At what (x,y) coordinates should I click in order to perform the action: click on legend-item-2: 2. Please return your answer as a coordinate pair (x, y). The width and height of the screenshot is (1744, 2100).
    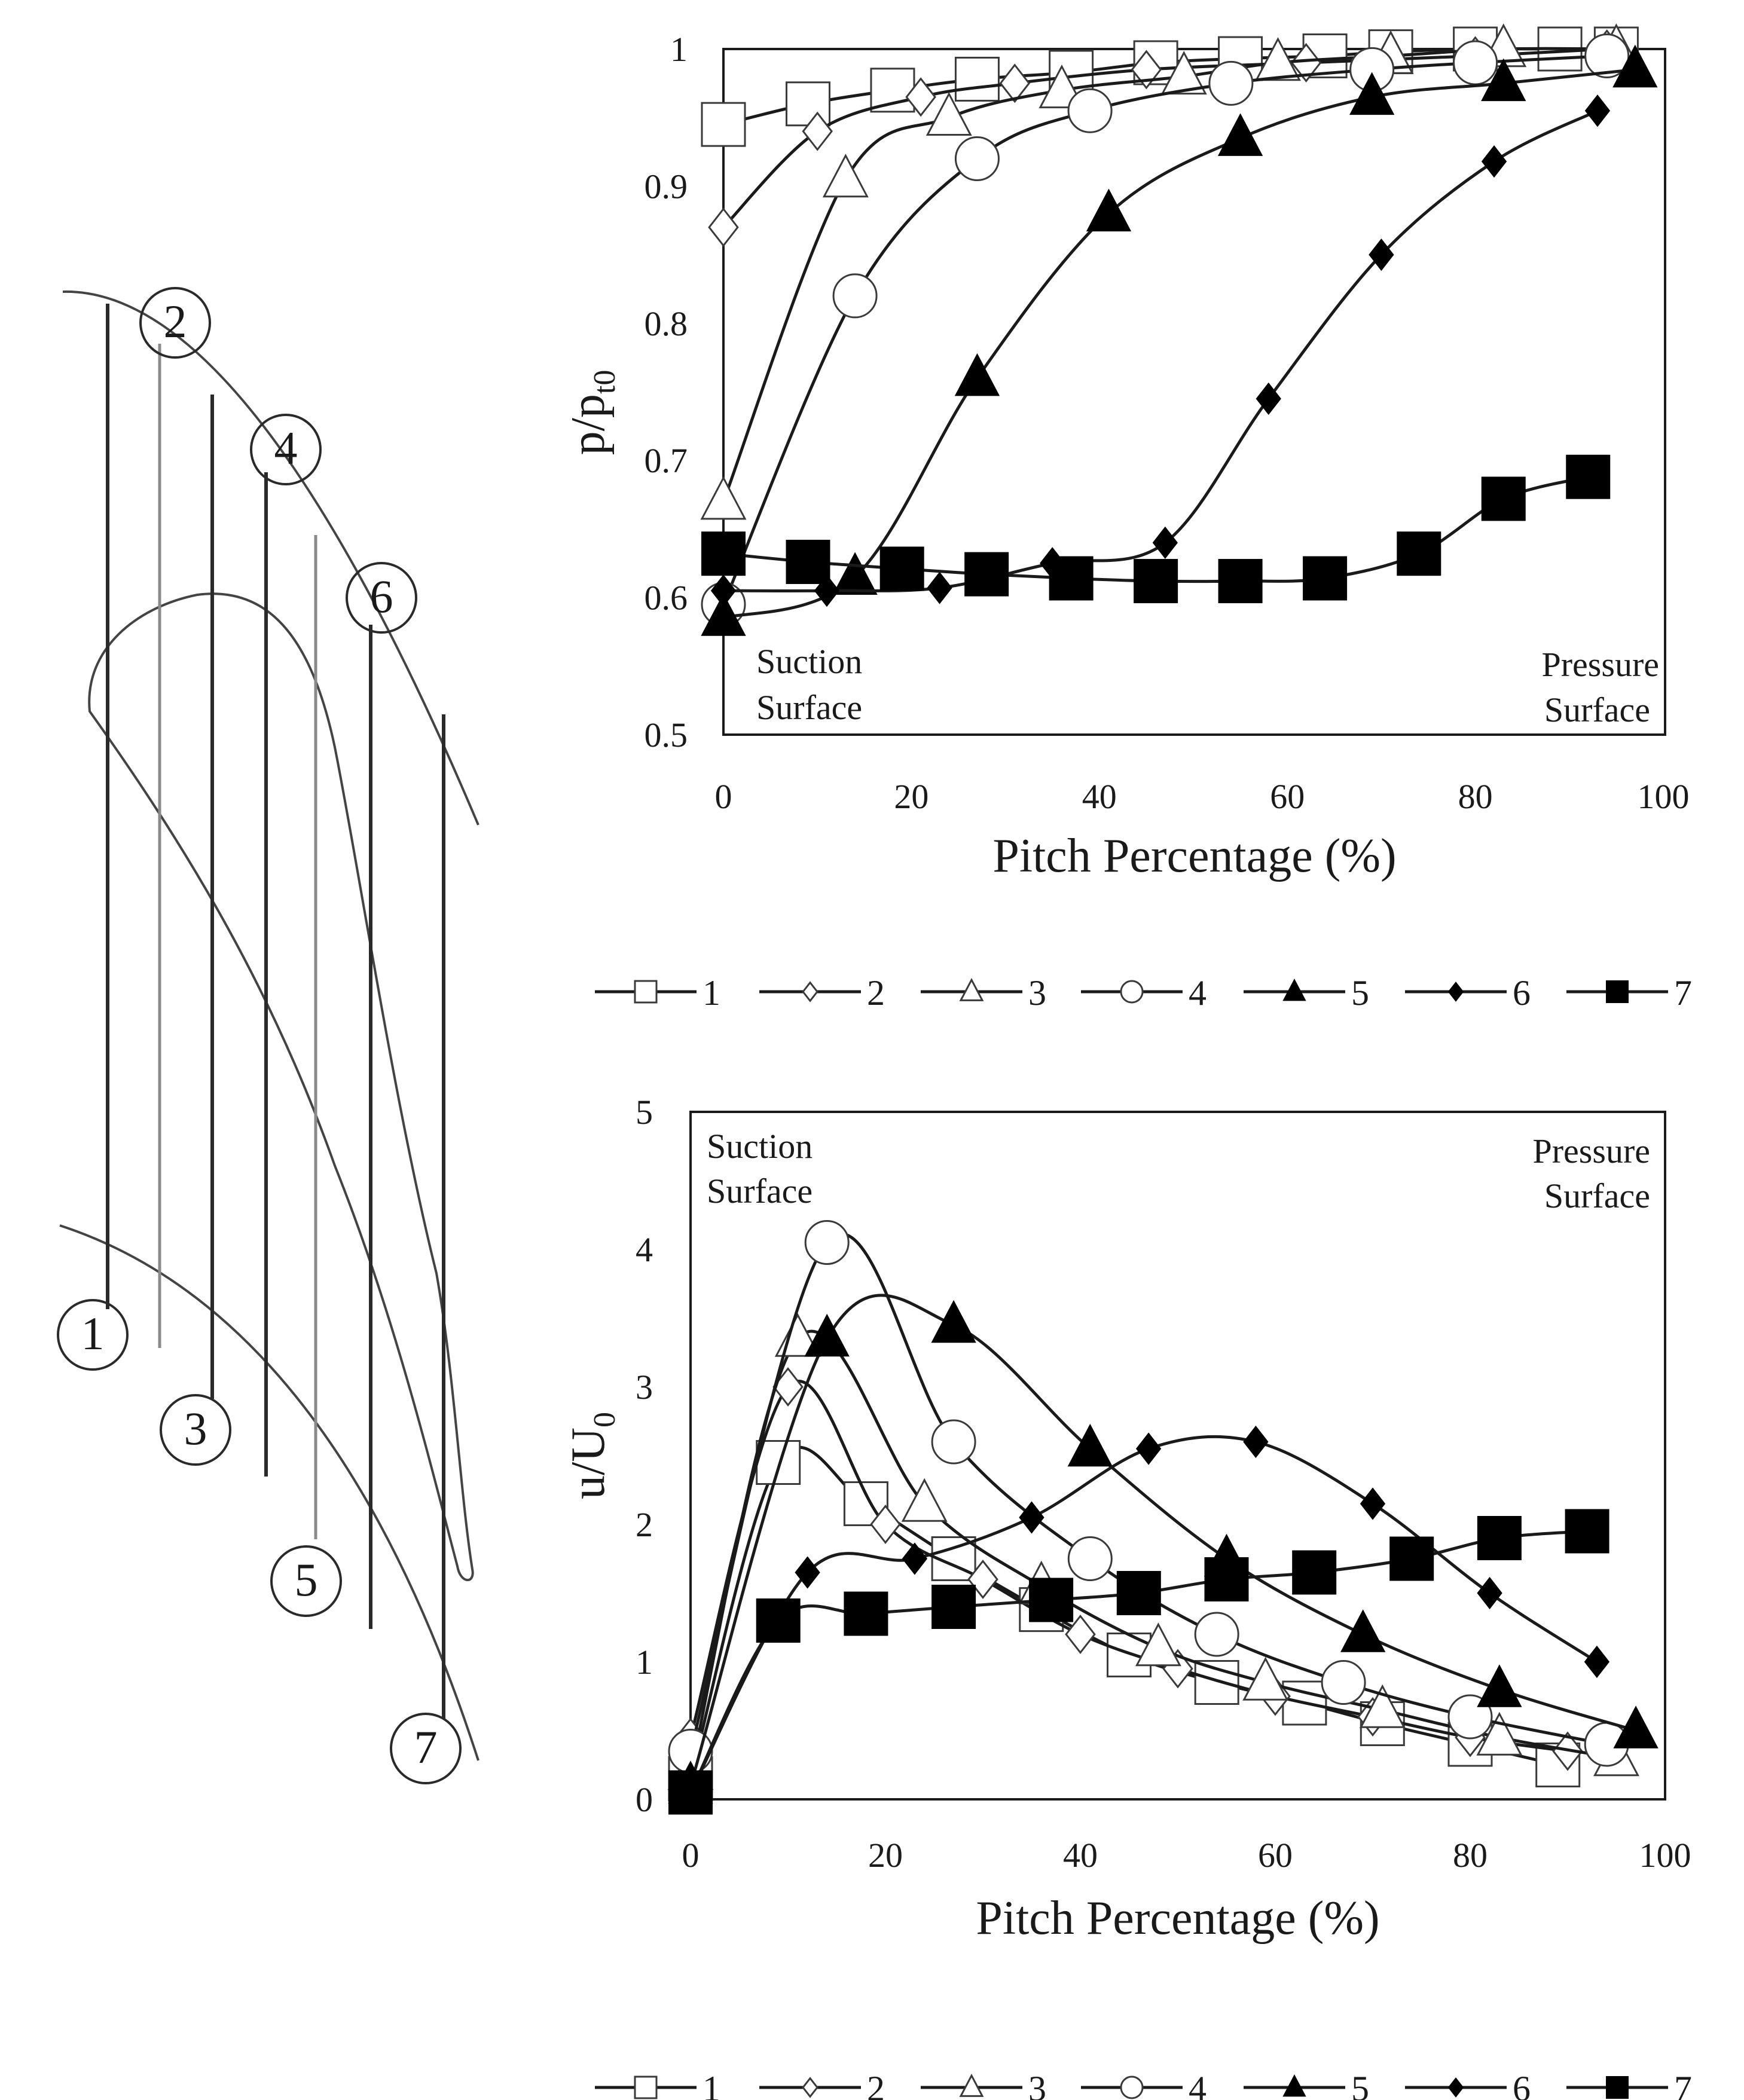
    Looking at the image, I should click on (822, 2084).